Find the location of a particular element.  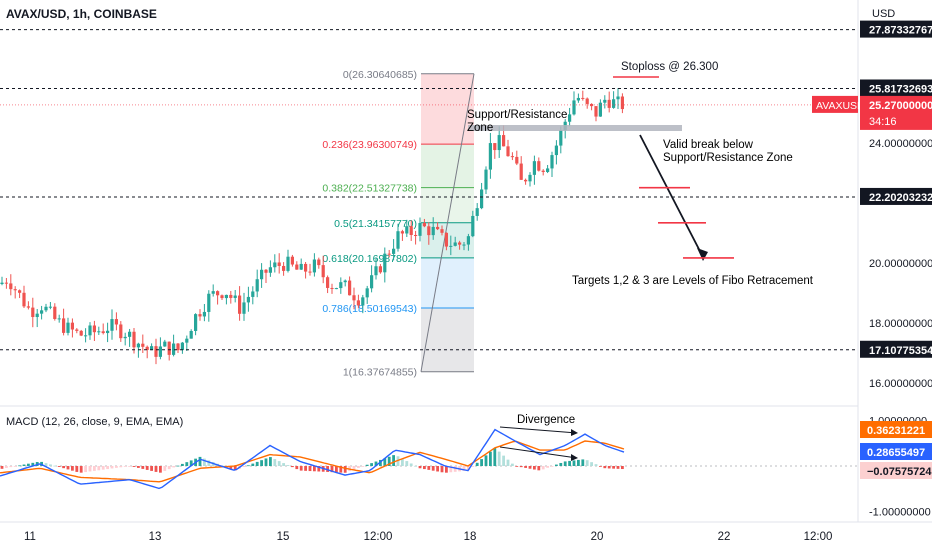

symbol-title: AVAX/USD, 1h, COINBASE is located at coordinates (81, 14).